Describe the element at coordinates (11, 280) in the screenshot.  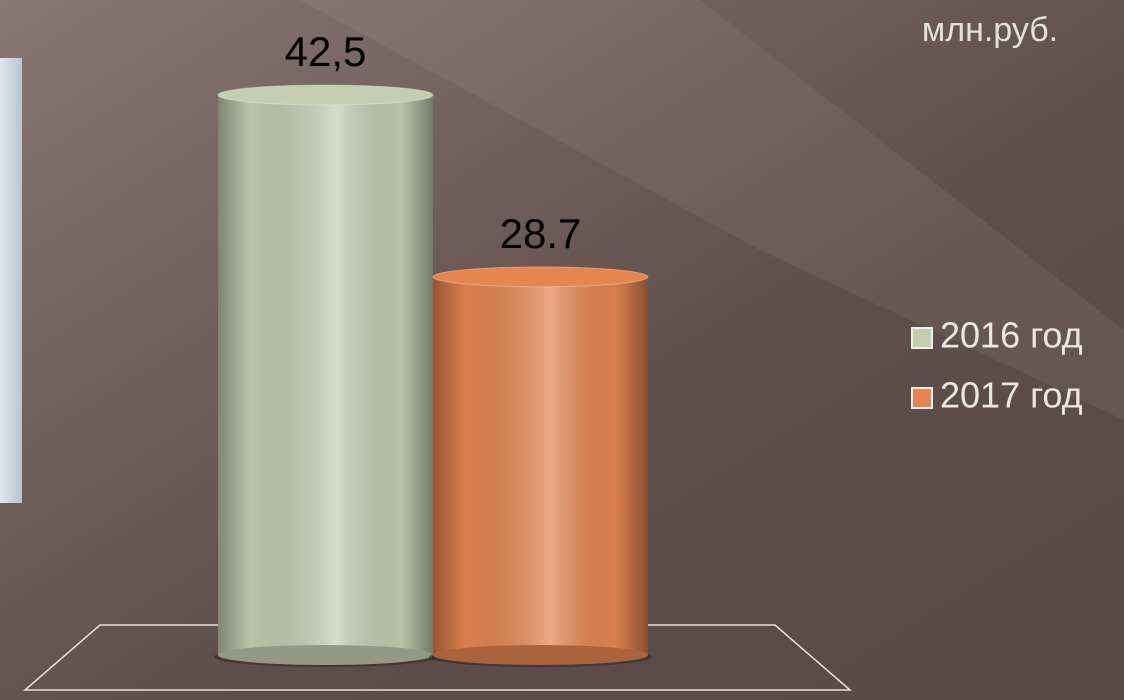
I see `side-image` at that location.